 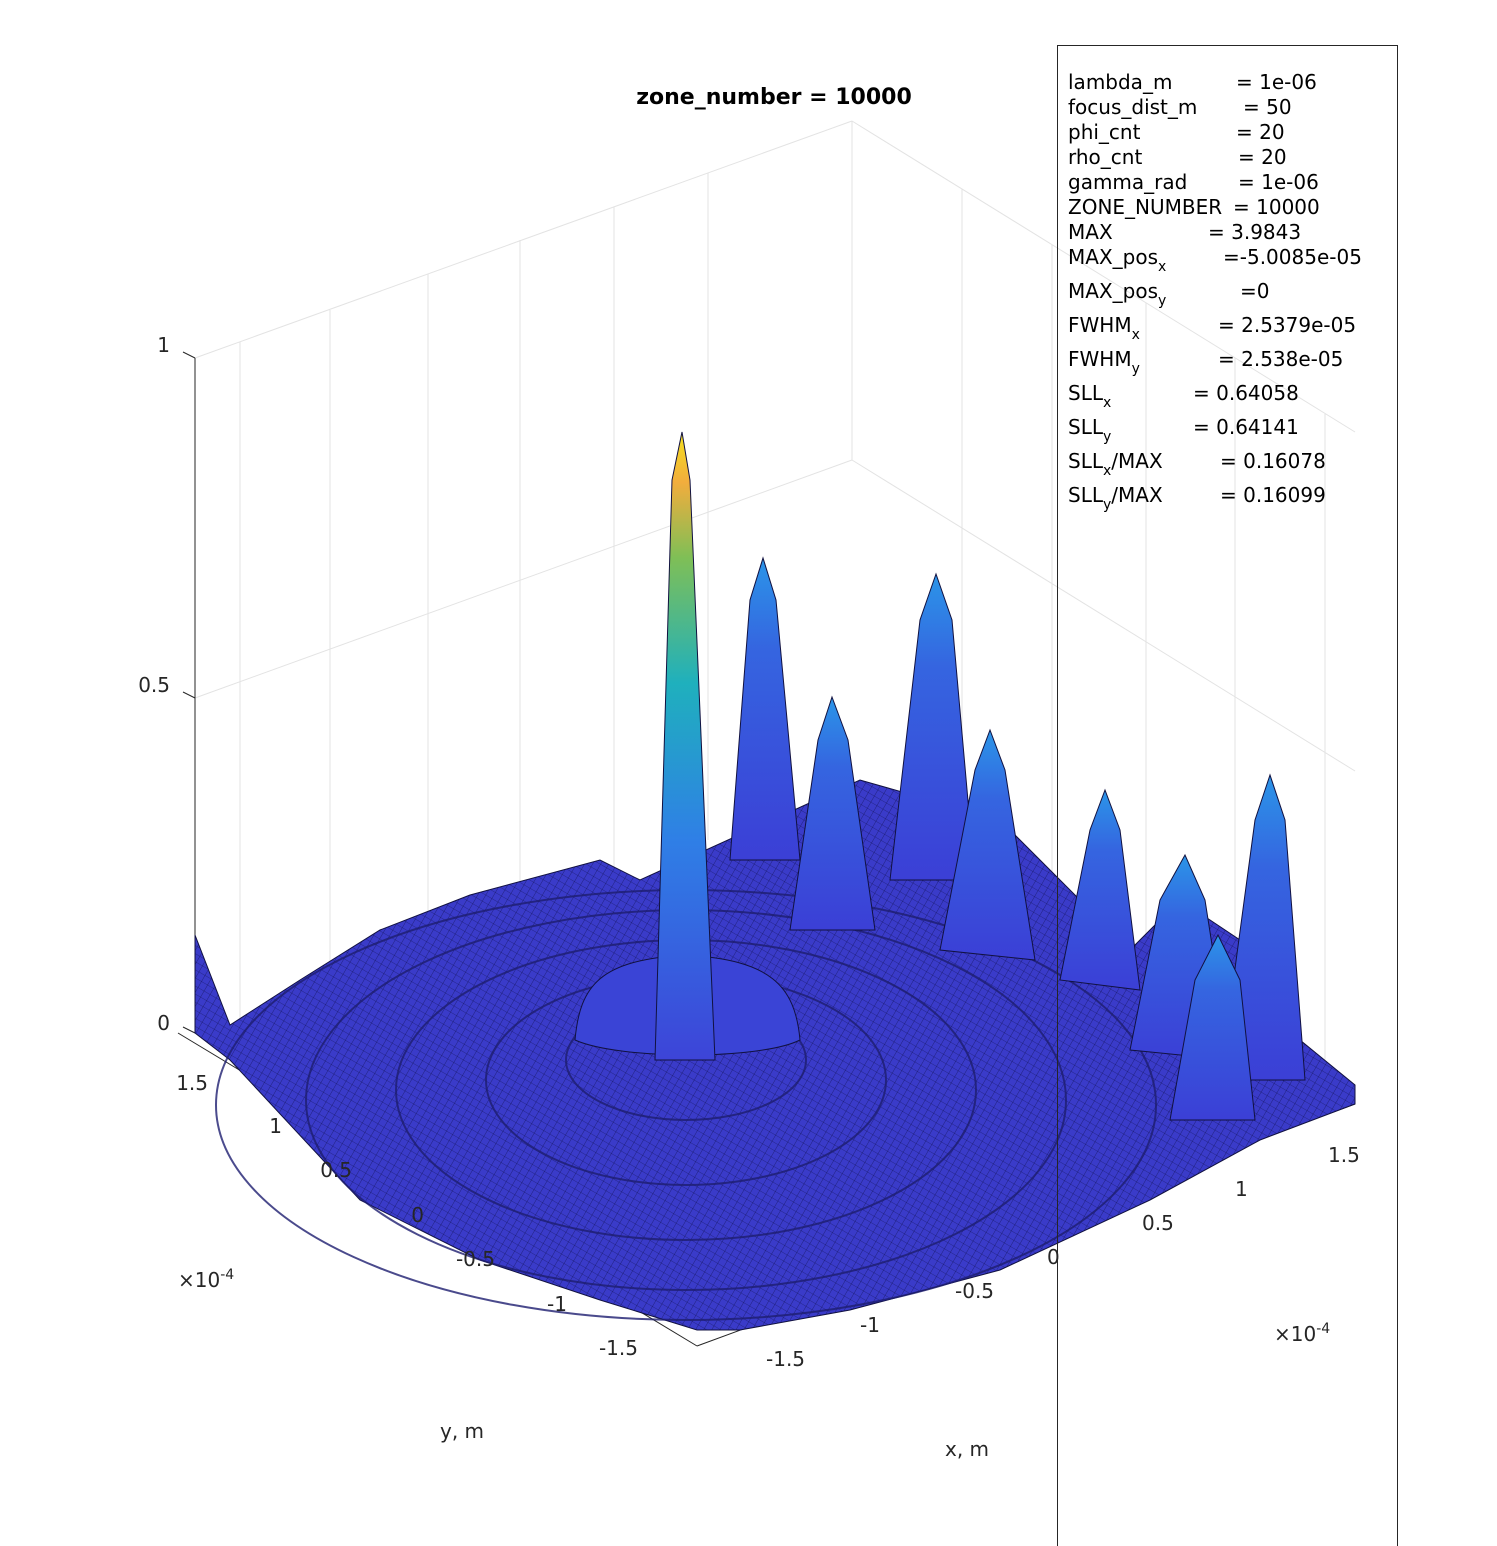 I want to click on legend-name: focus_dist_m, so click(x=1133, y=107).